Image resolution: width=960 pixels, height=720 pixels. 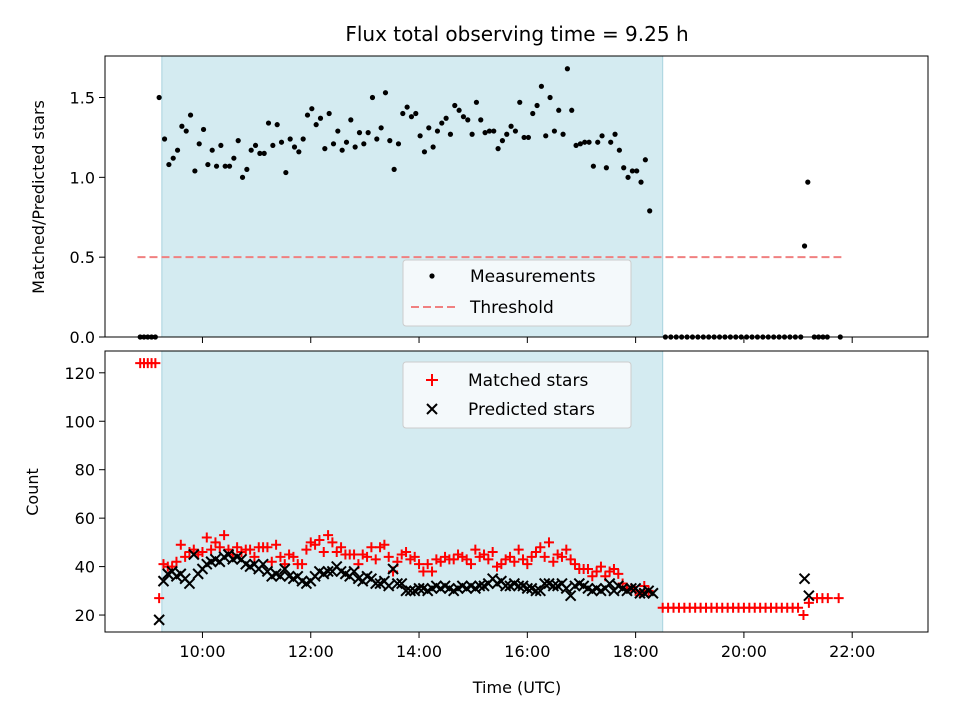 I want to click on count-legend-box, so click(x=517, y=395).